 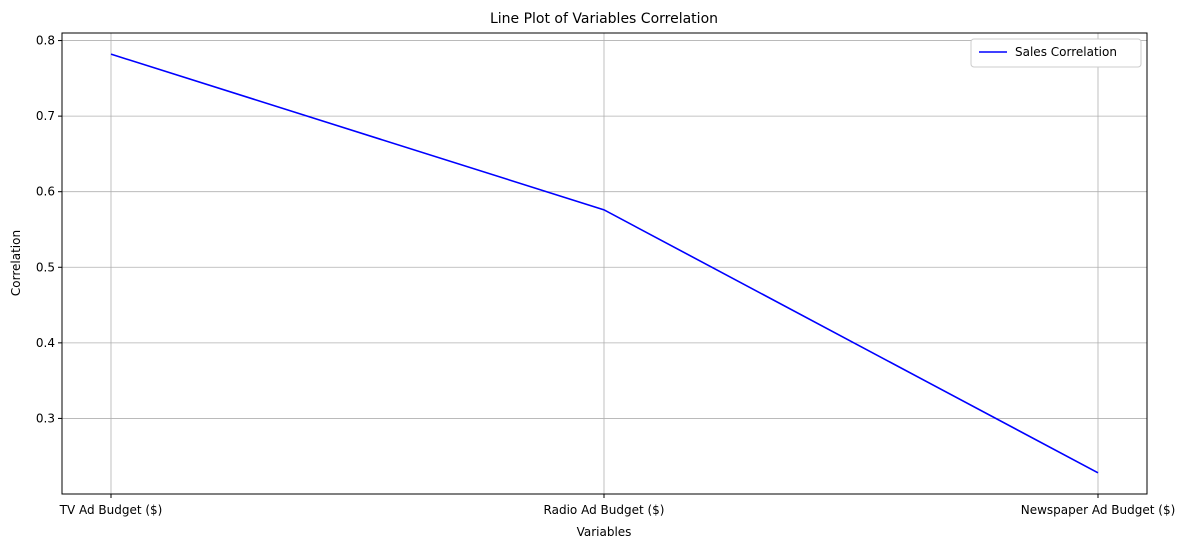 I want to click on x-tick-label: TV Ad Budget ($), so click(x=111, y=510).